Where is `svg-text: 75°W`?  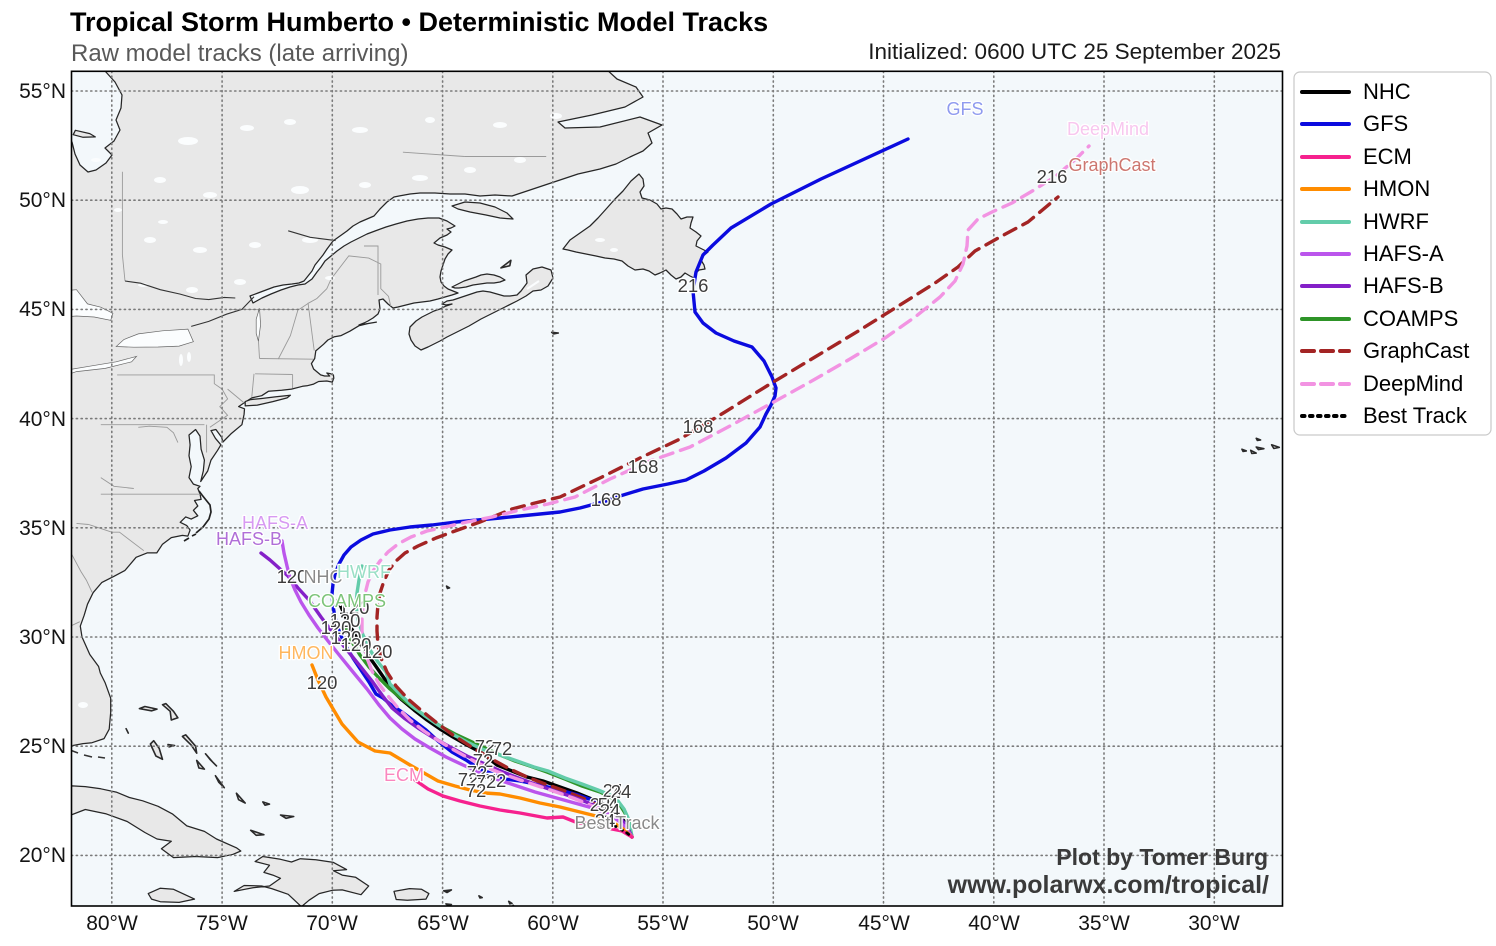
svg-text: 75°W is located at coordinates (222, 923).